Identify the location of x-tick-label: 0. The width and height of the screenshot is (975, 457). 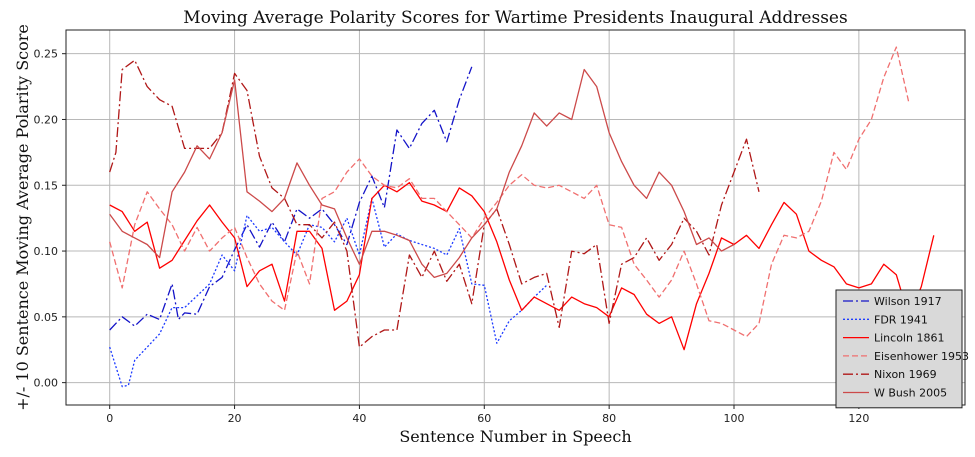
(109, 418).